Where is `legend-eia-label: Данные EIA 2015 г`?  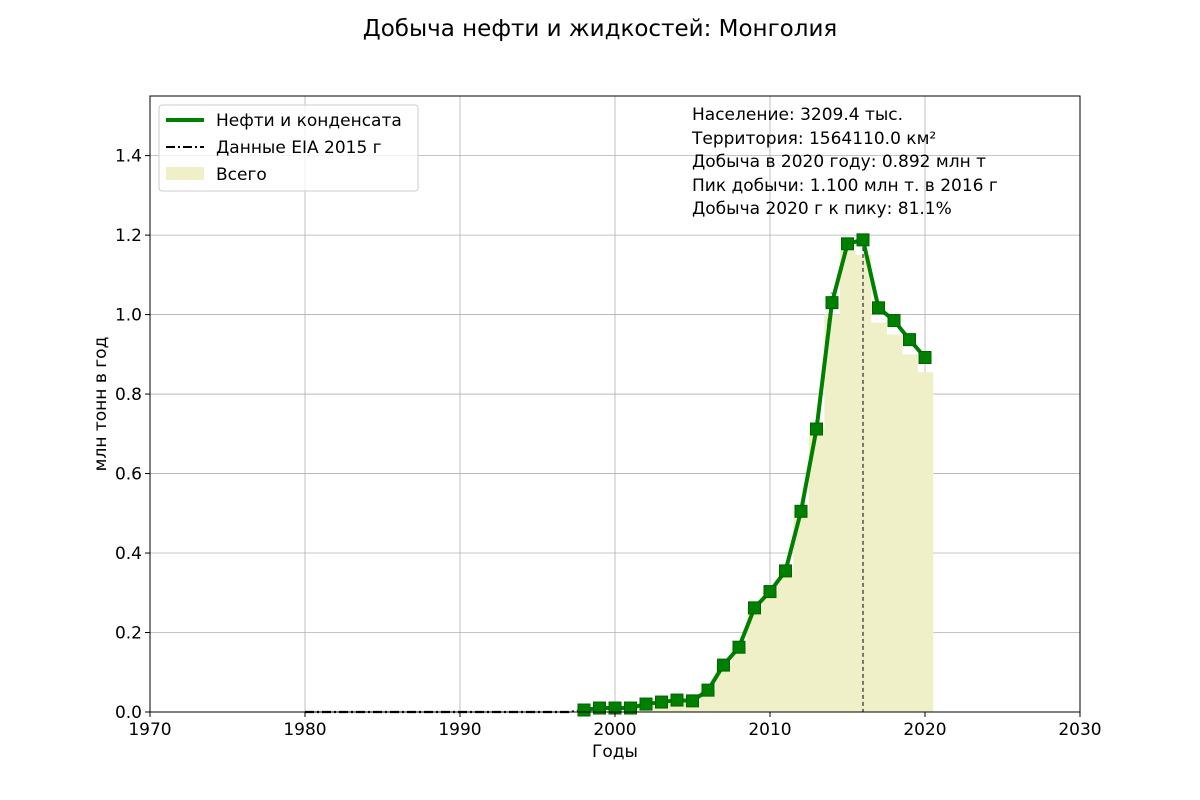 legend-eia-label: Данные EIA 2015 г is located at coordinates (299, 148).